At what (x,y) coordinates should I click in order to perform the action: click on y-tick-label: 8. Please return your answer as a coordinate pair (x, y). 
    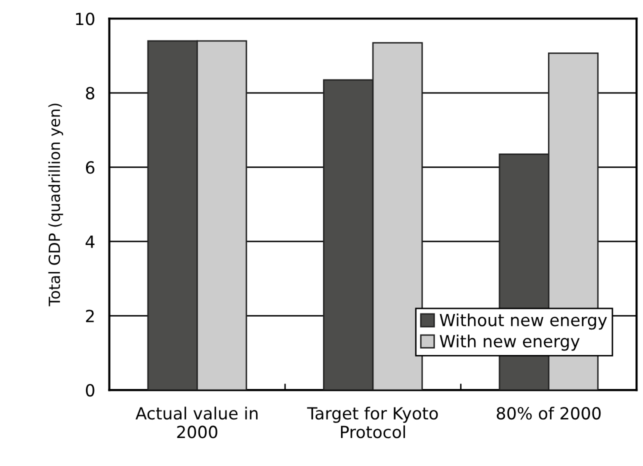
    Looking at the image, I should click on (90, 93).